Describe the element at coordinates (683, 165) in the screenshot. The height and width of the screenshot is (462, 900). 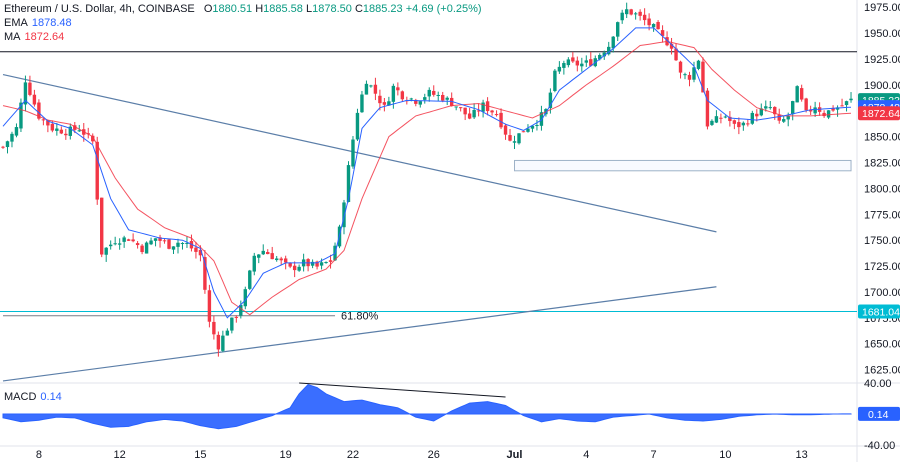
I see `support-zone-box` at that location.